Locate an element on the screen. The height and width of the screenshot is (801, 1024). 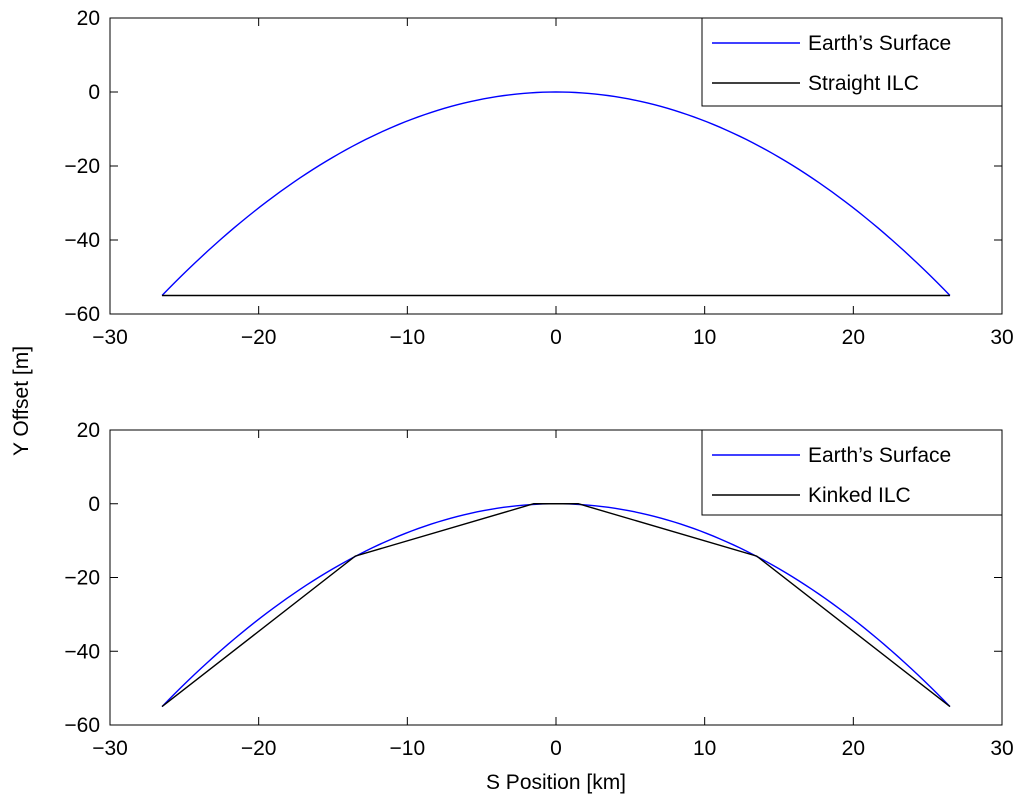
legend: Earth’s Surface Straight ILC is located at coordinates (852, 62).